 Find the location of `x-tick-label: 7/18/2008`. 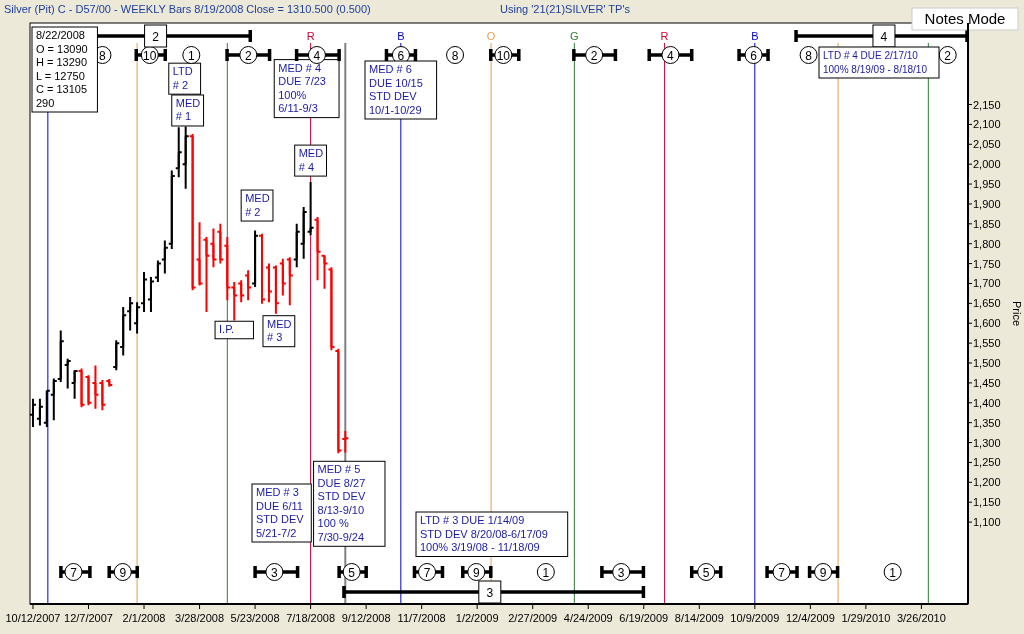

x-tick-label: 7/18/2008 is located at coordinates (311, 618).